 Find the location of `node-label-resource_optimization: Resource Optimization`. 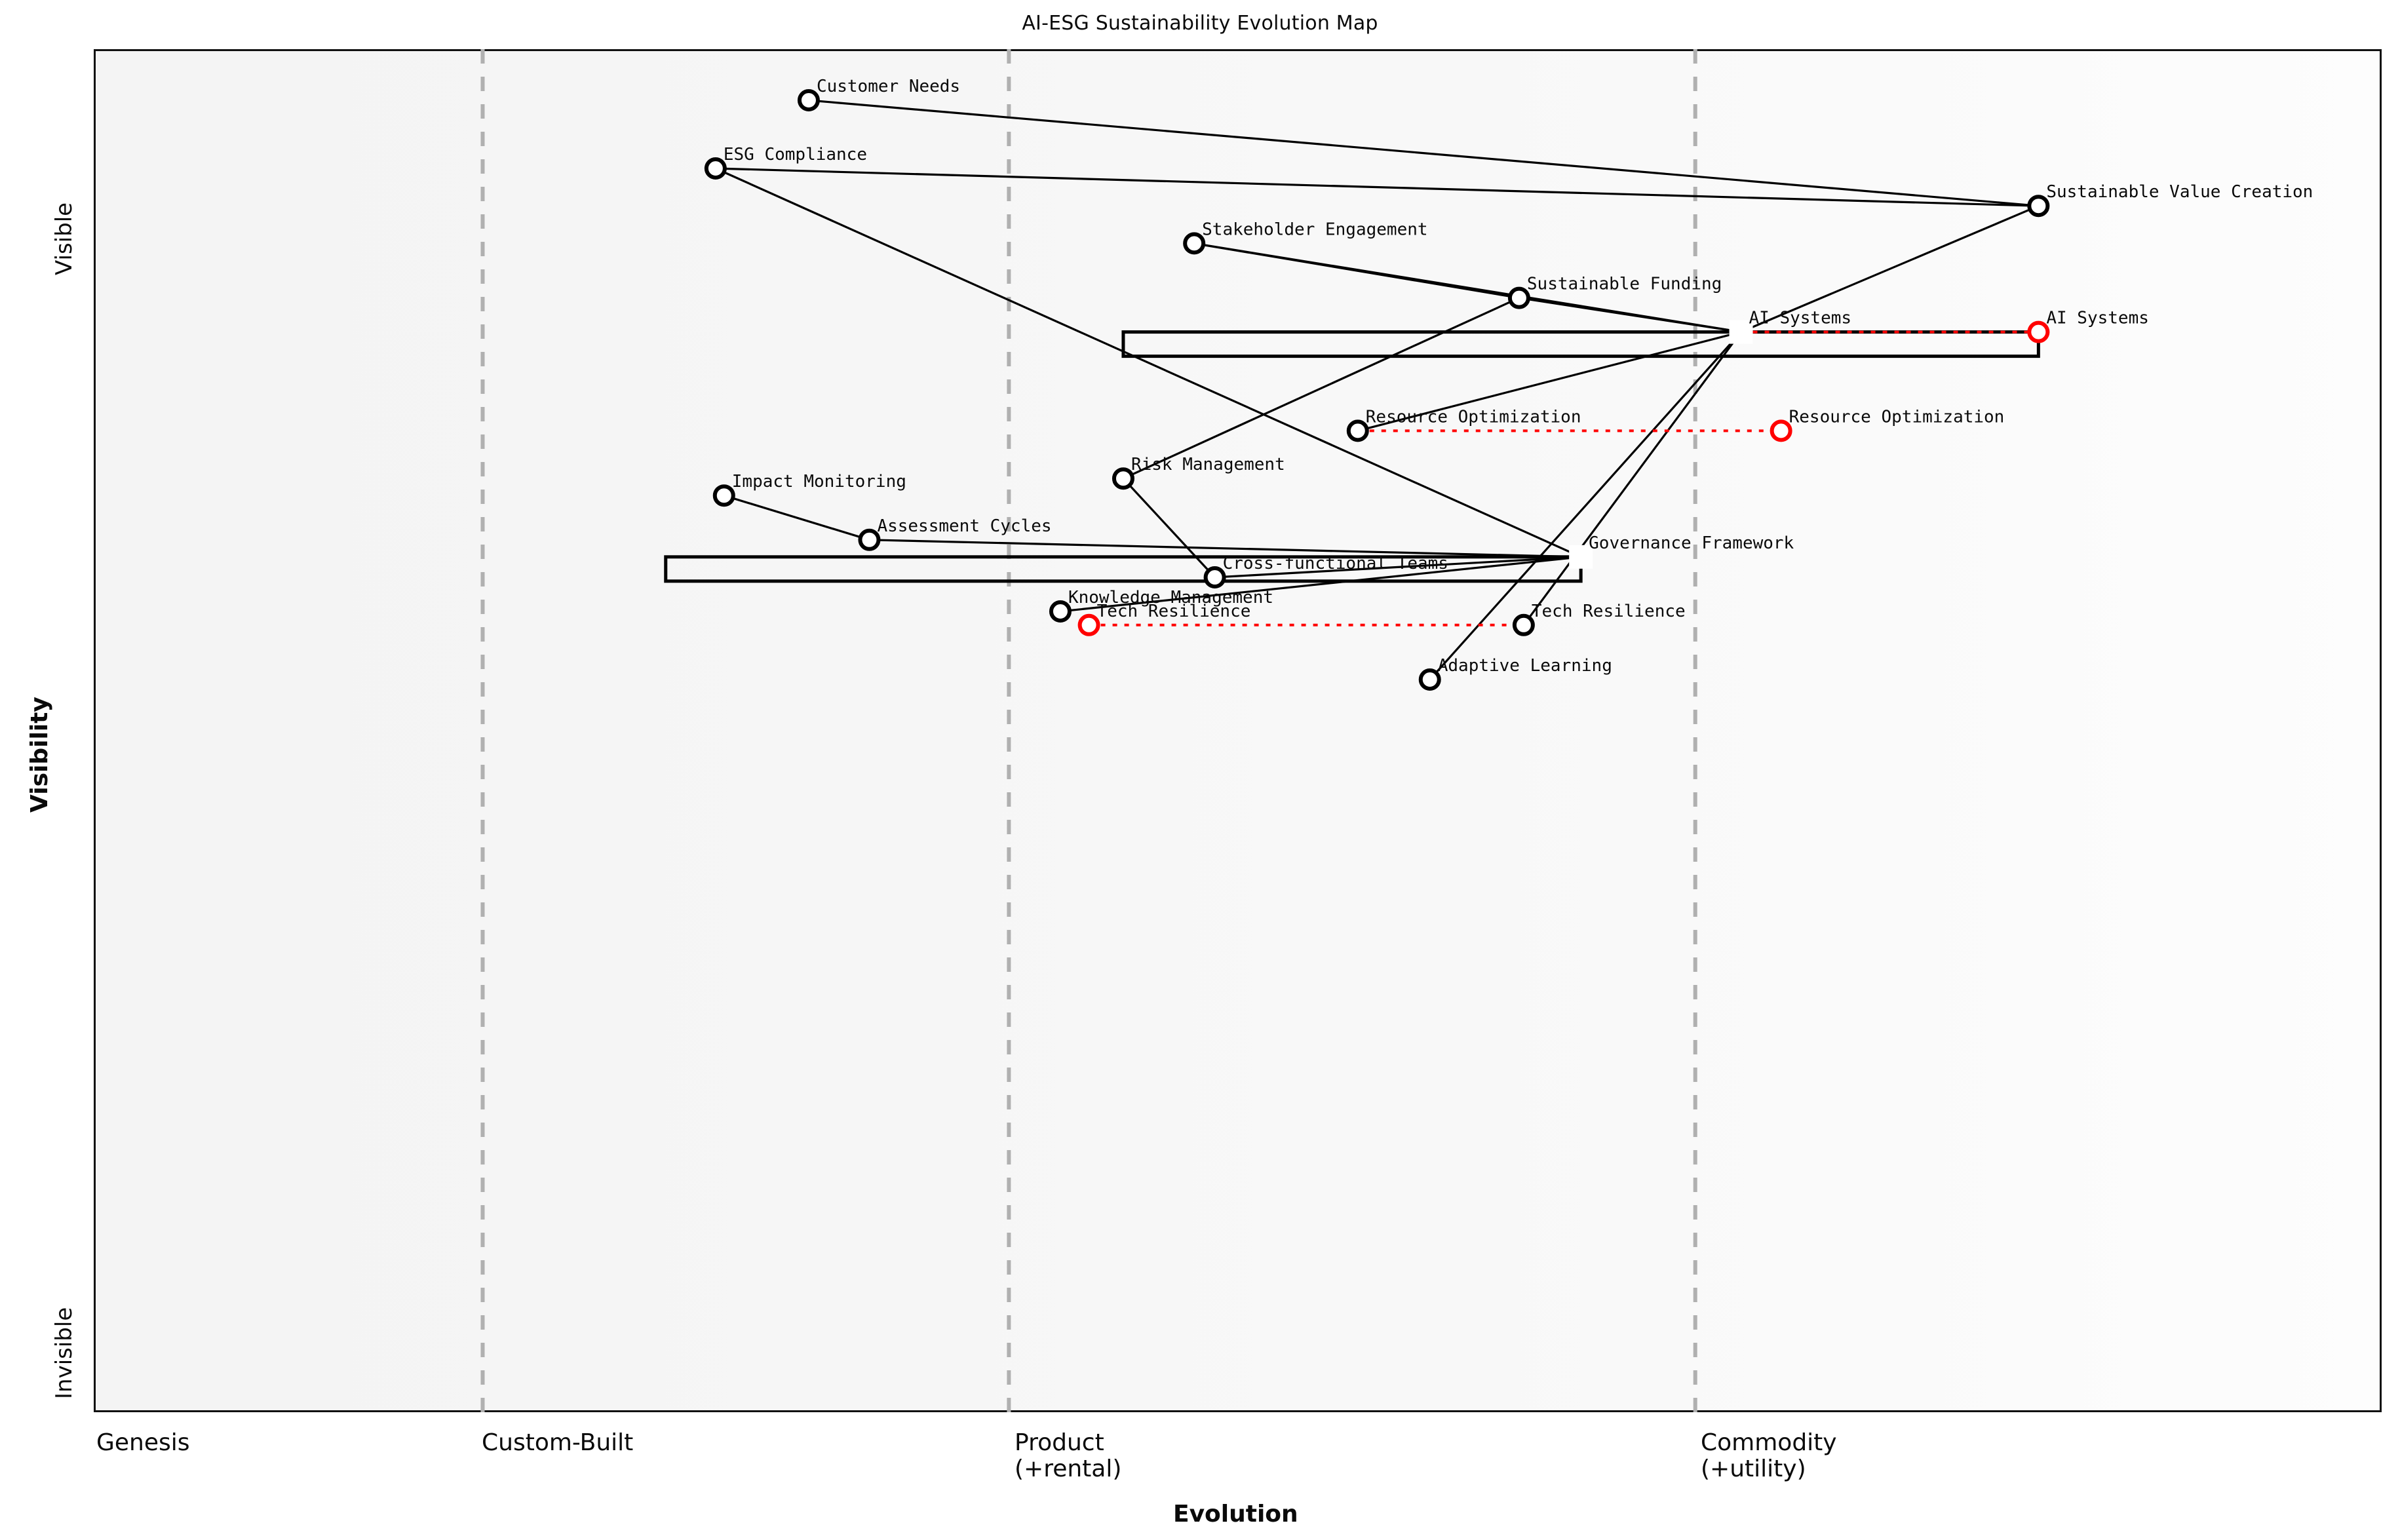

node-label-resource_optimization: Resource Optimization is located at coordinates (1473, 417).